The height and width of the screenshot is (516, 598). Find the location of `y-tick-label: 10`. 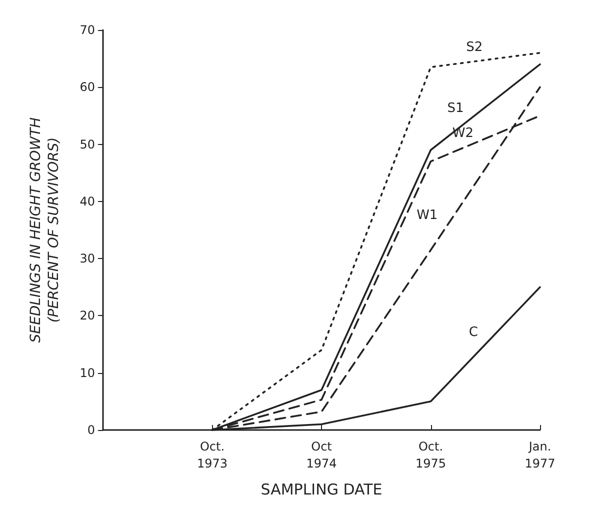

y-tick-label: 10 is located at coordinates (87, 373).